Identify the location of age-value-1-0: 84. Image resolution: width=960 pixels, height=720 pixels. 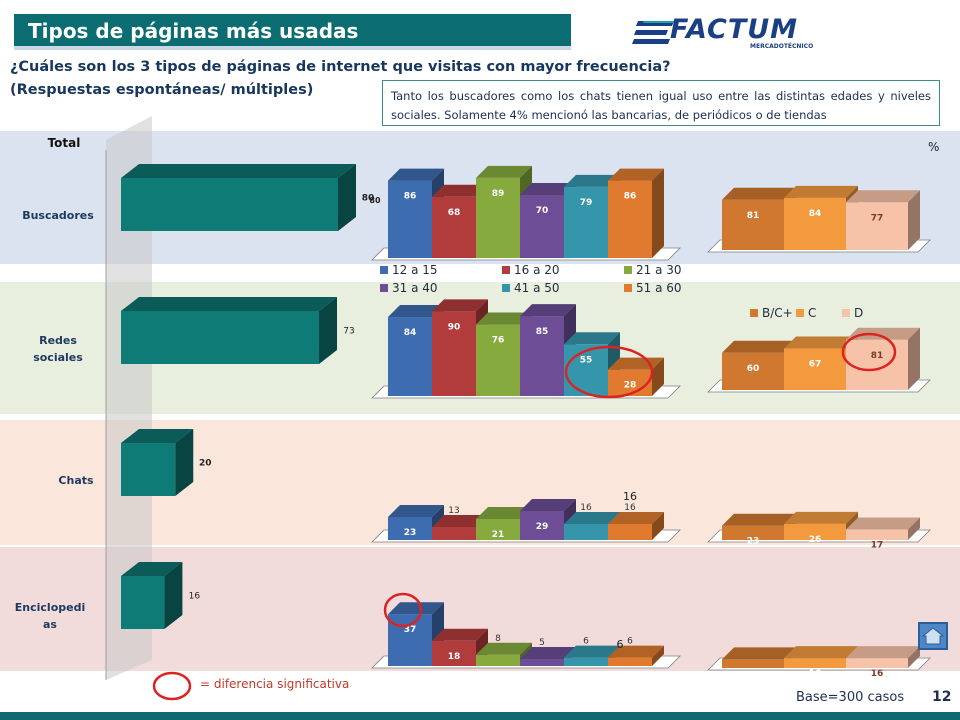
(410, 333).